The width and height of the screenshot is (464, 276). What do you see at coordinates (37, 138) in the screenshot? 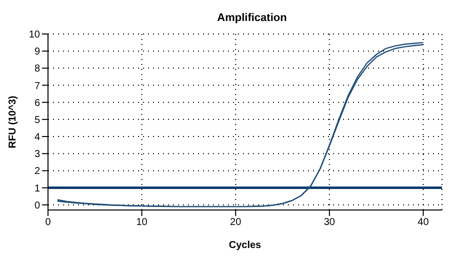
I see `y-tick-label: 4` at bounding box center [37, 138].